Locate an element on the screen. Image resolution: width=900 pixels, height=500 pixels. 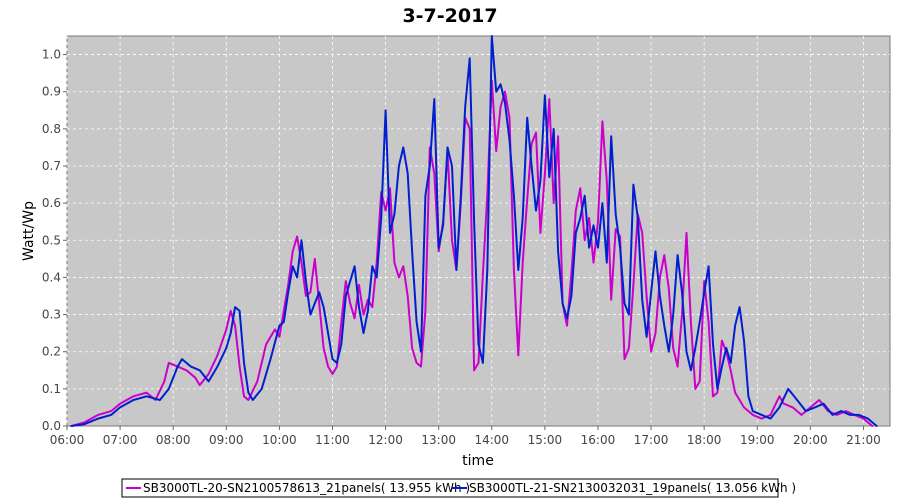
x-tick-label: 15:00 is located at coordinates (545, 440).